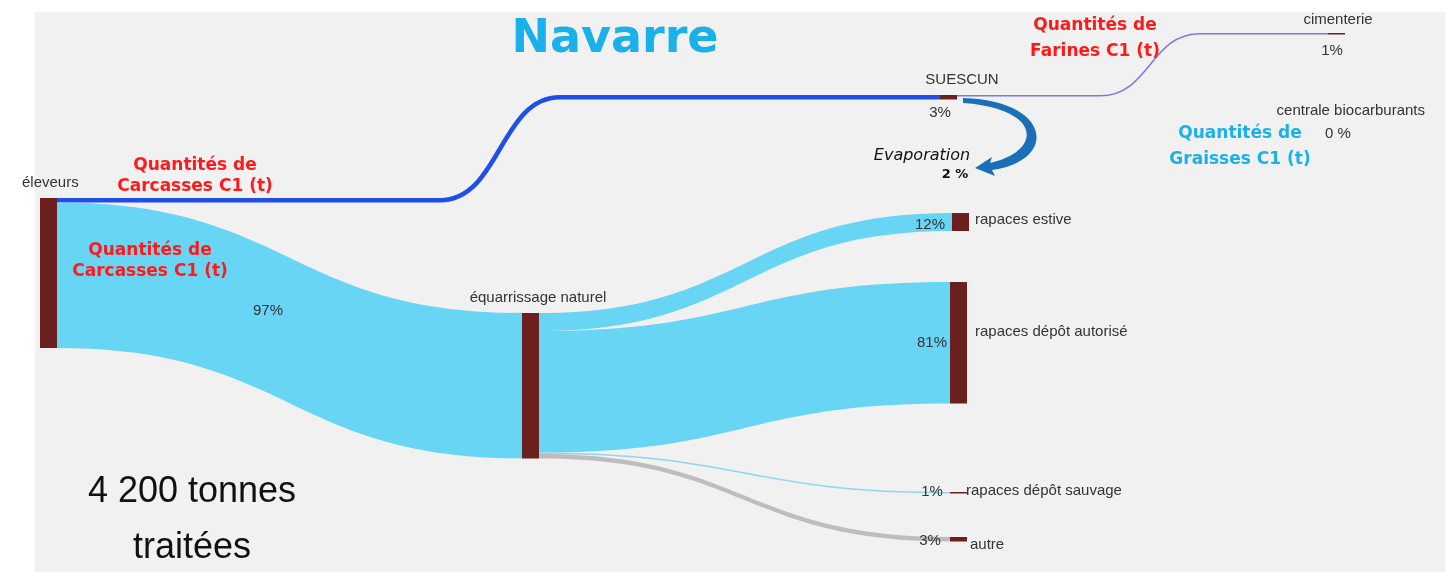 Image resolution: width=1453 pixels, height=572 pixels. What do you see at coordinates (1051, 330) in the screenshot?
I see `category-label: rapaces dépôt autorisé` at bounding box center [1051, 330].